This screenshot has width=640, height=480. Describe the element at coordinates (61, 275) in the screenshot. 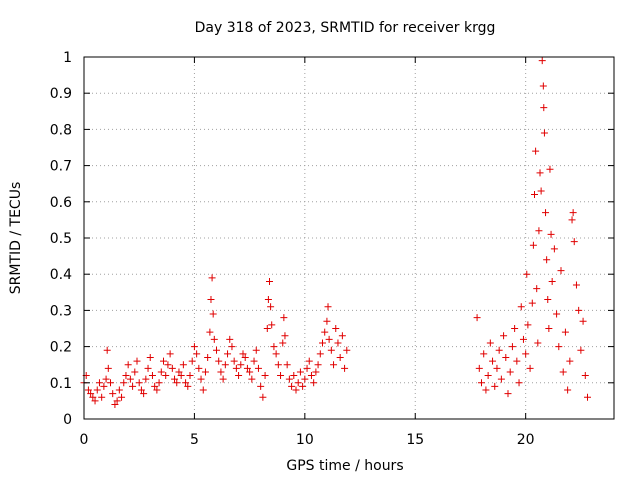

I see `y-tick-label: 0.4` at that location.